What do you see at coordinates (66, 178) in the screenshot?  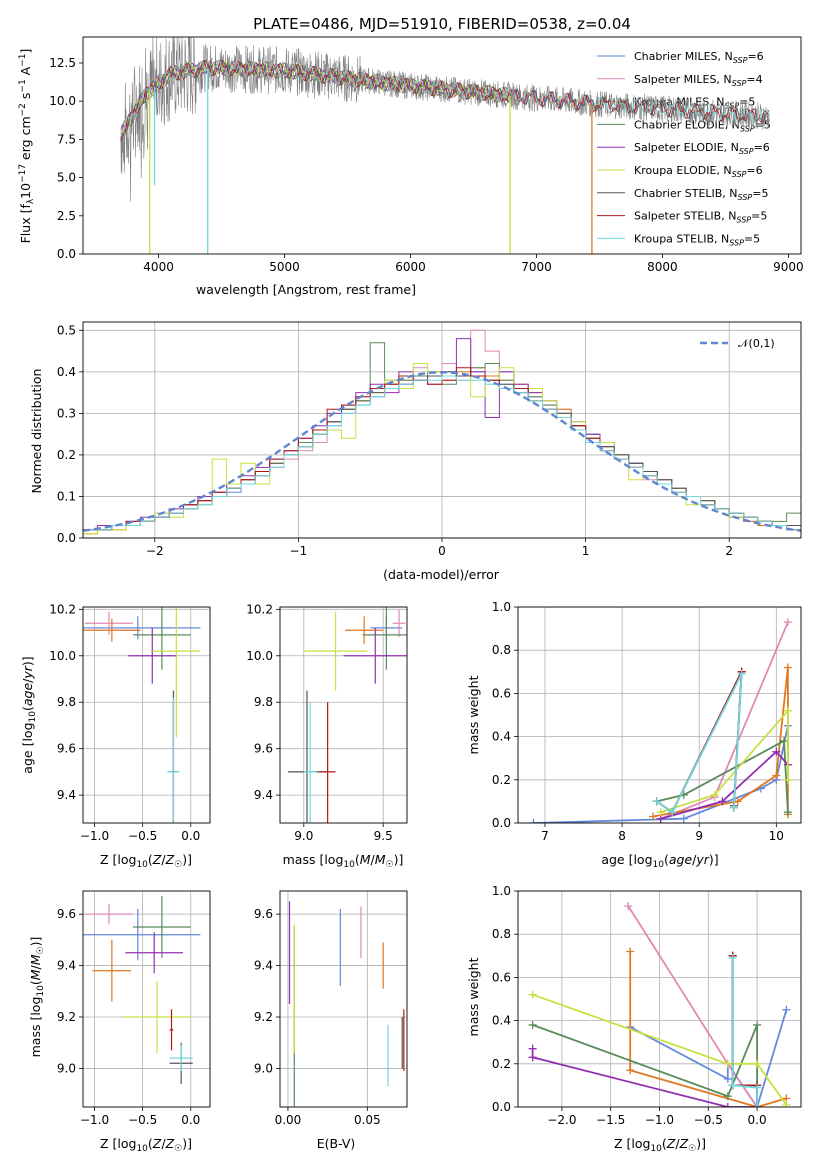 I see `spectrum-ytick-label: 5.0` at bounding box center [66, 178].